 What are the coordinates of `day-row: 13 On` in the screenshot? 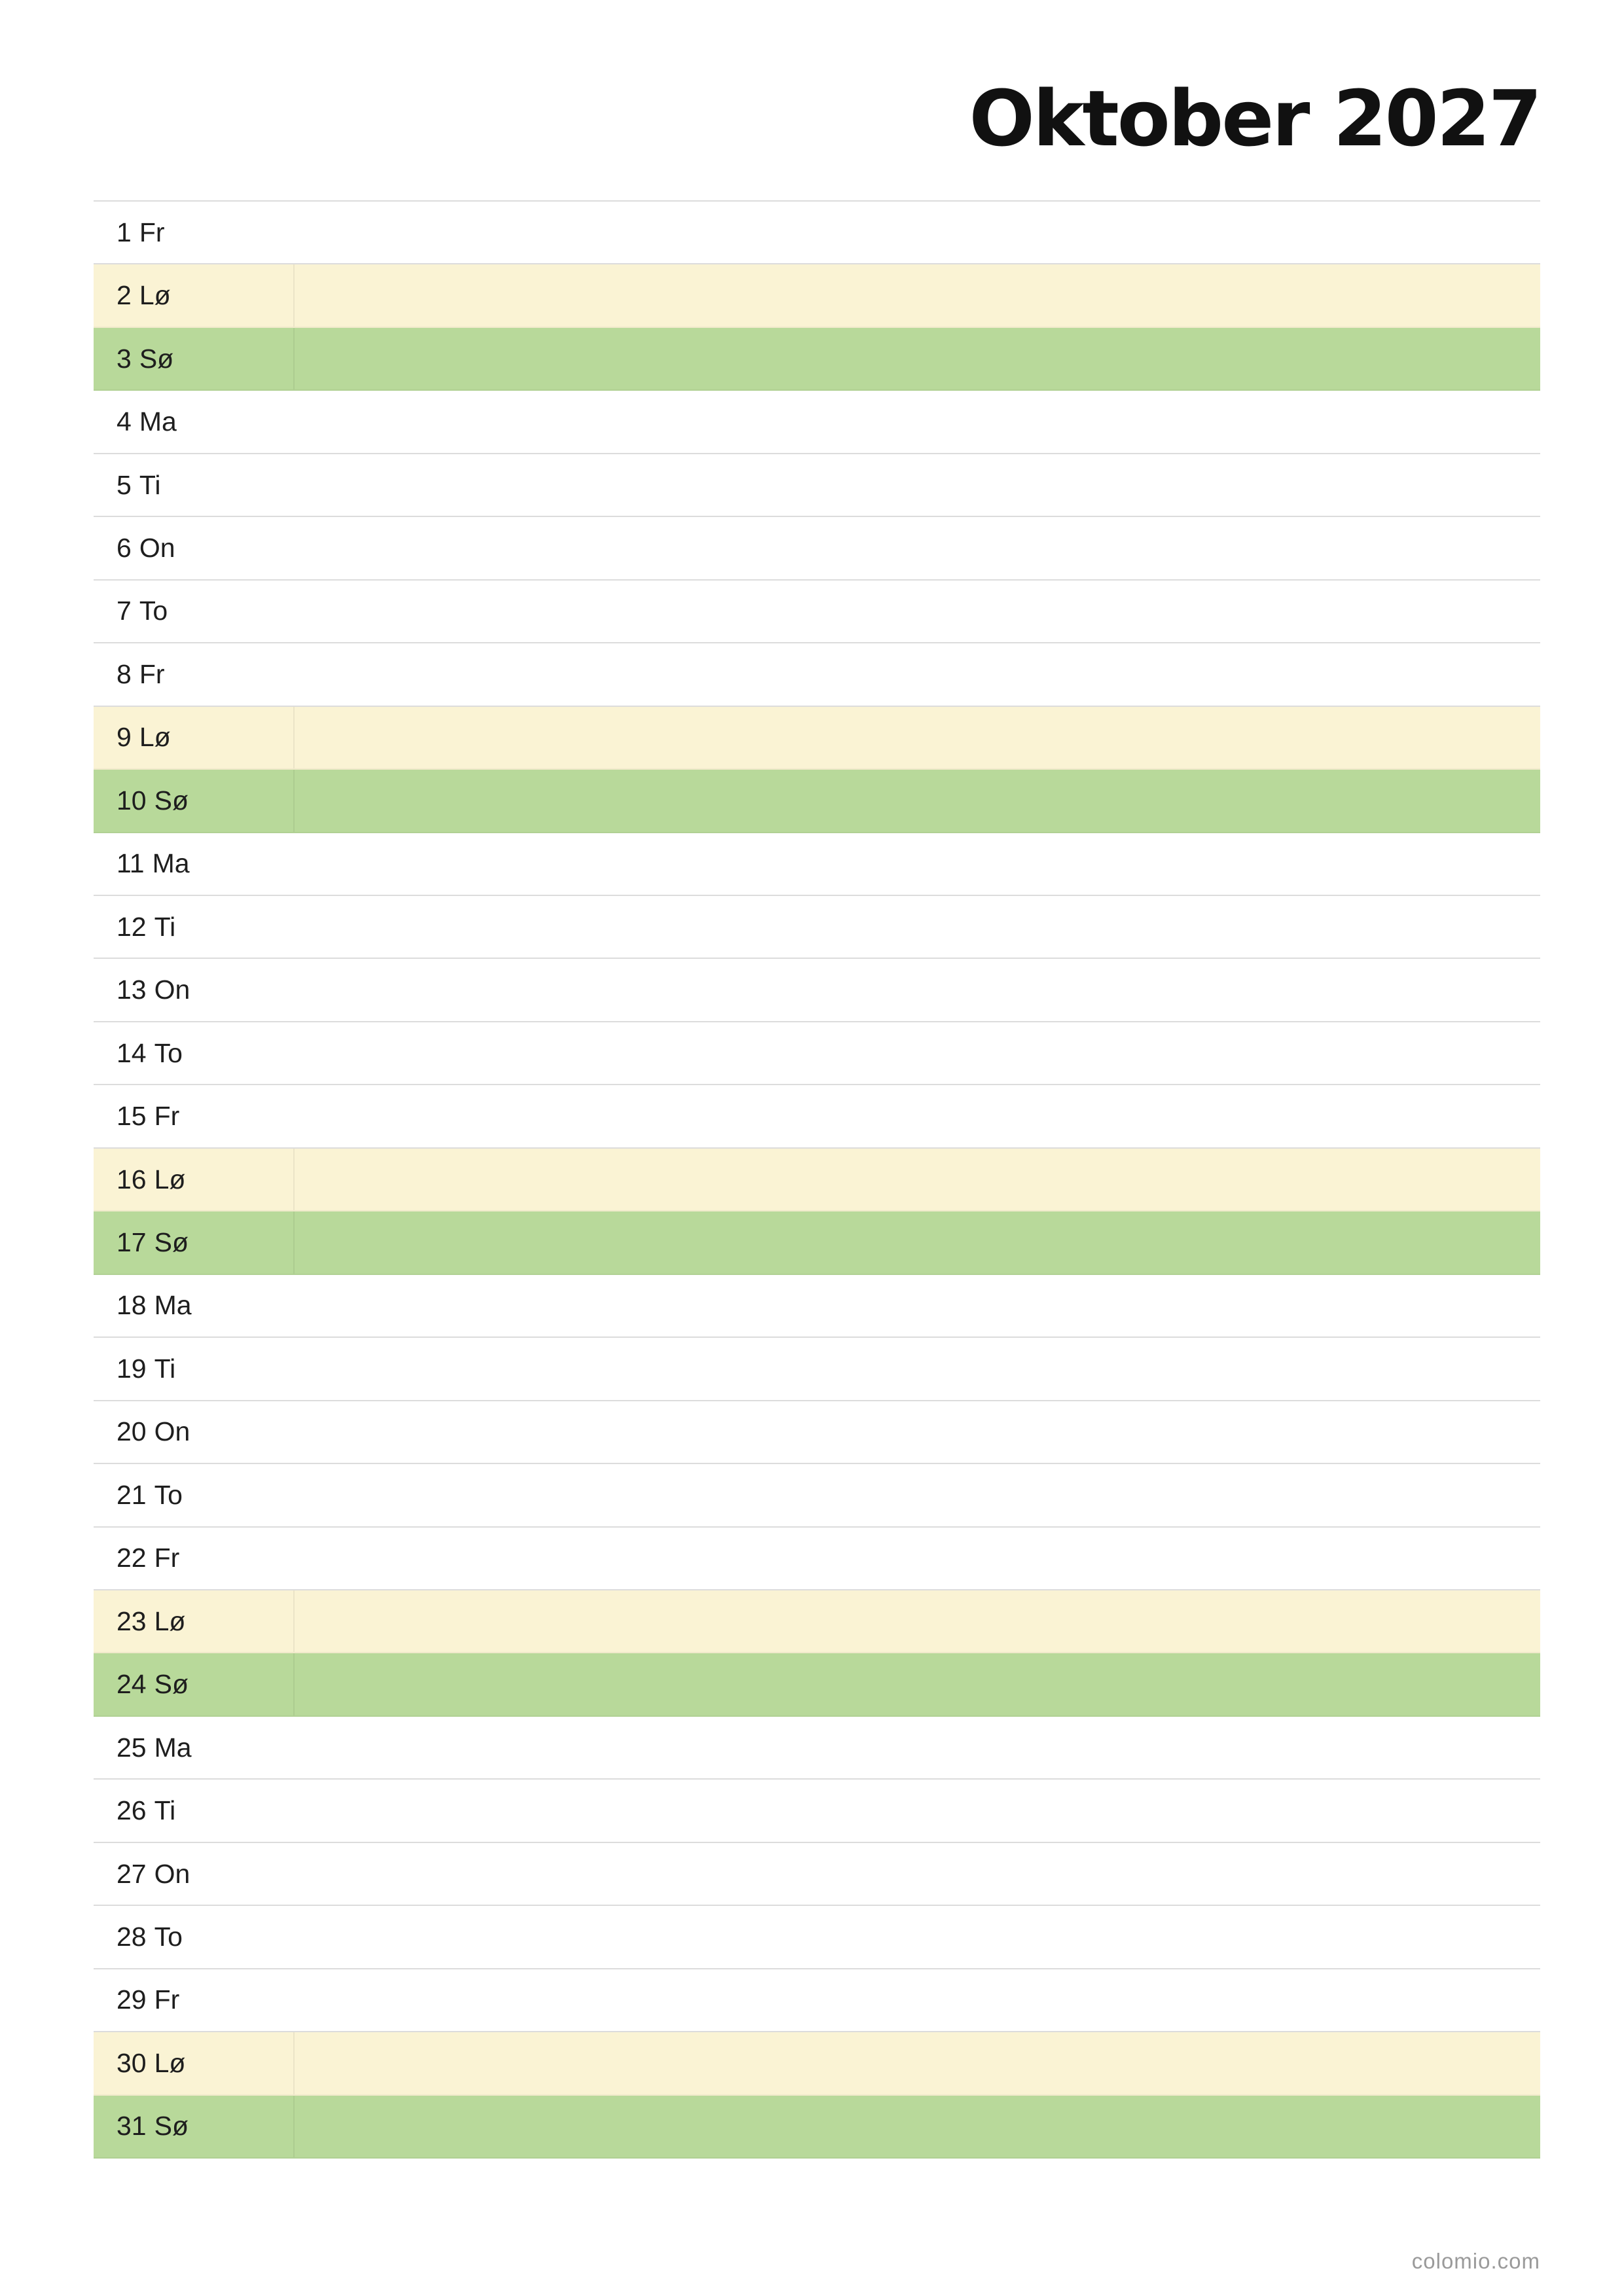 It's located at (817, 990).